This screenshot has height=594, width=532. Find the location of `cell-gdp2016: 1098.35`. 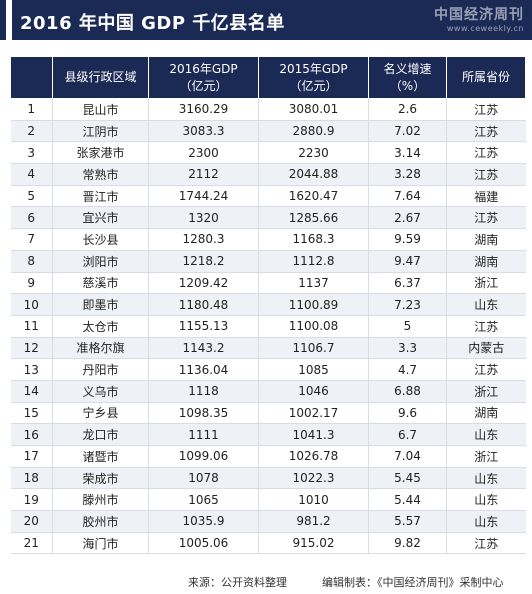

cell-gdp2016: 1098.35 is located at coordinates (203, 413).